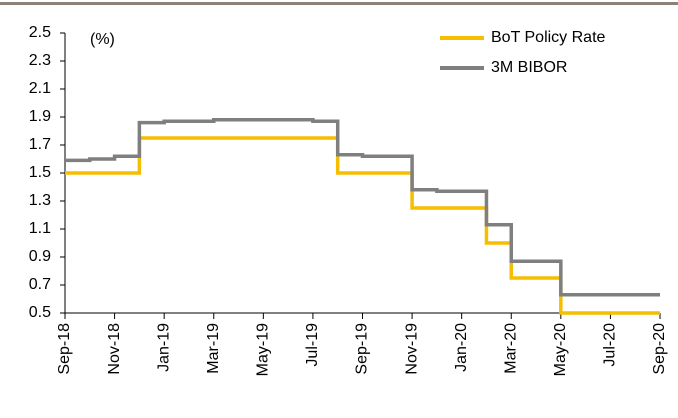 This screenshot has height=418, width=678. What do you see at coordinates (40, 200) in the screenshot?
I see `y-tick-label: 1.3` at bounding box center [40, 200].